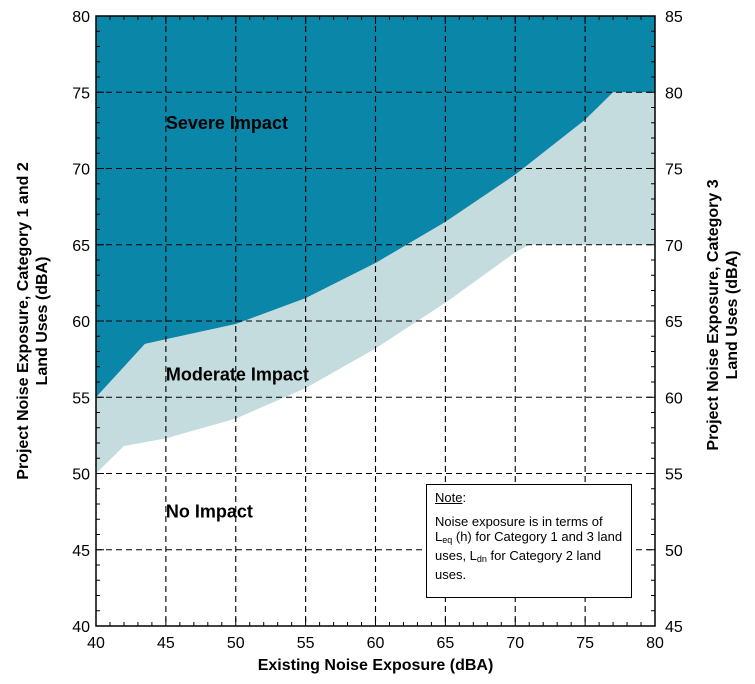 The height and width of the screenshot is (684, 755). What do you see at coordinates (306, 643) in the screenshot?
I see `x-tick-label: 55` at bounding box center [306, 643].